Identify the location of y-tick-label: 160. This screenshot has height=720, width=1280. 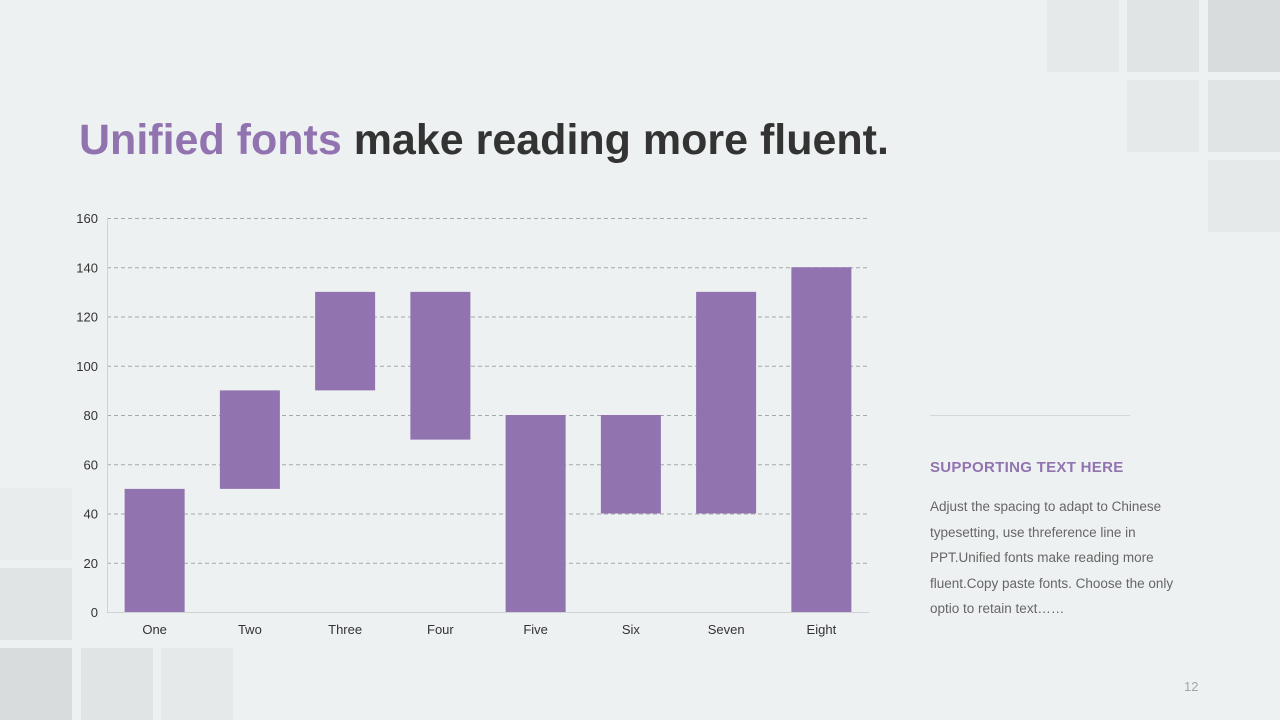
(87, 218).